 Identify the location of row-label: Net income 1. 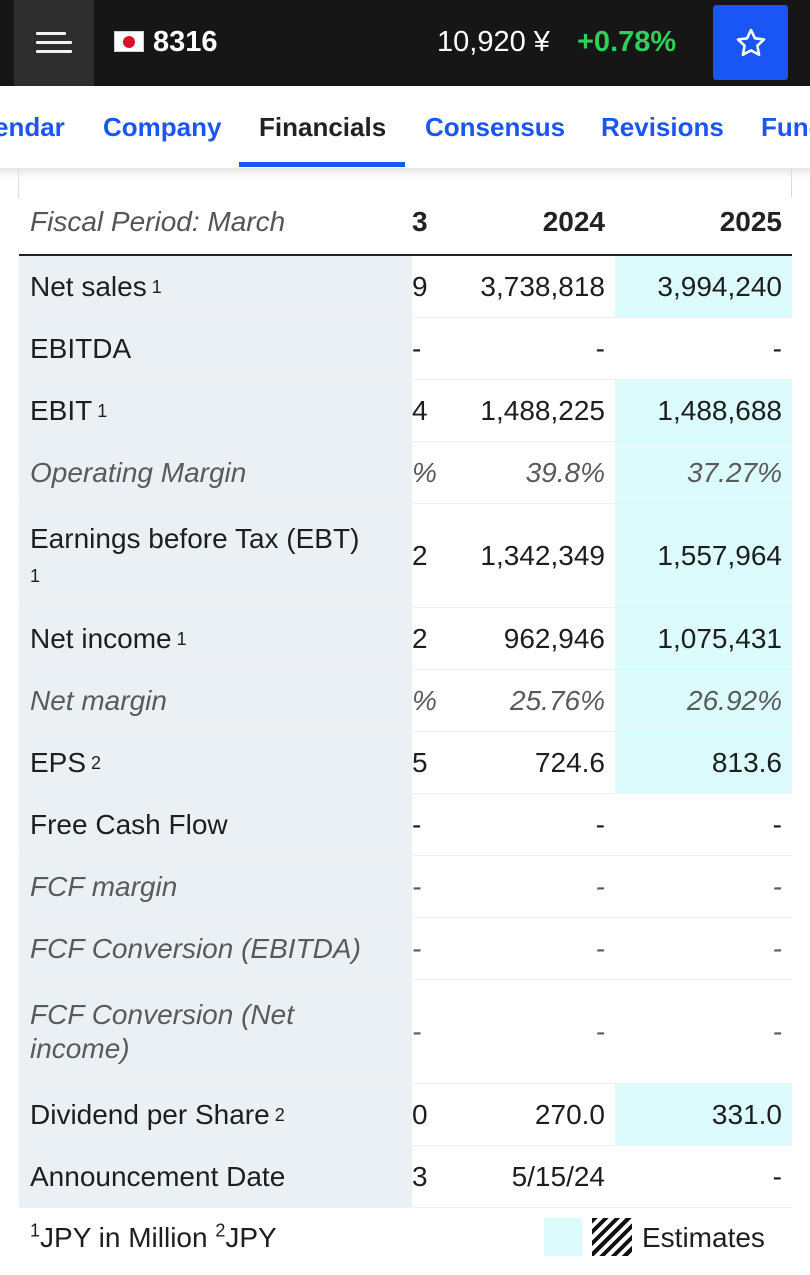
(215, 638).